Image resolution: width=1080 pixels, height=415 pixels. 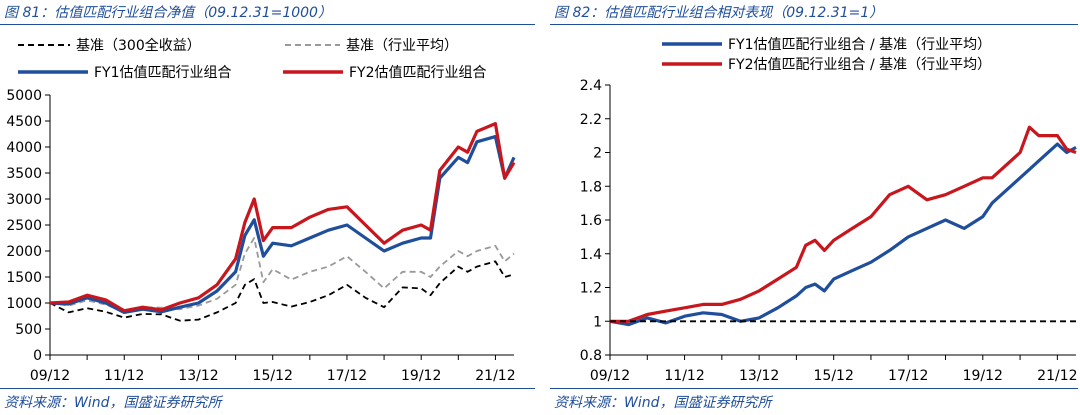 What do you see at coordinates (597, 322) in the screenshot?
I see `y-tick-label: 1` at bounding box center [597, 322].